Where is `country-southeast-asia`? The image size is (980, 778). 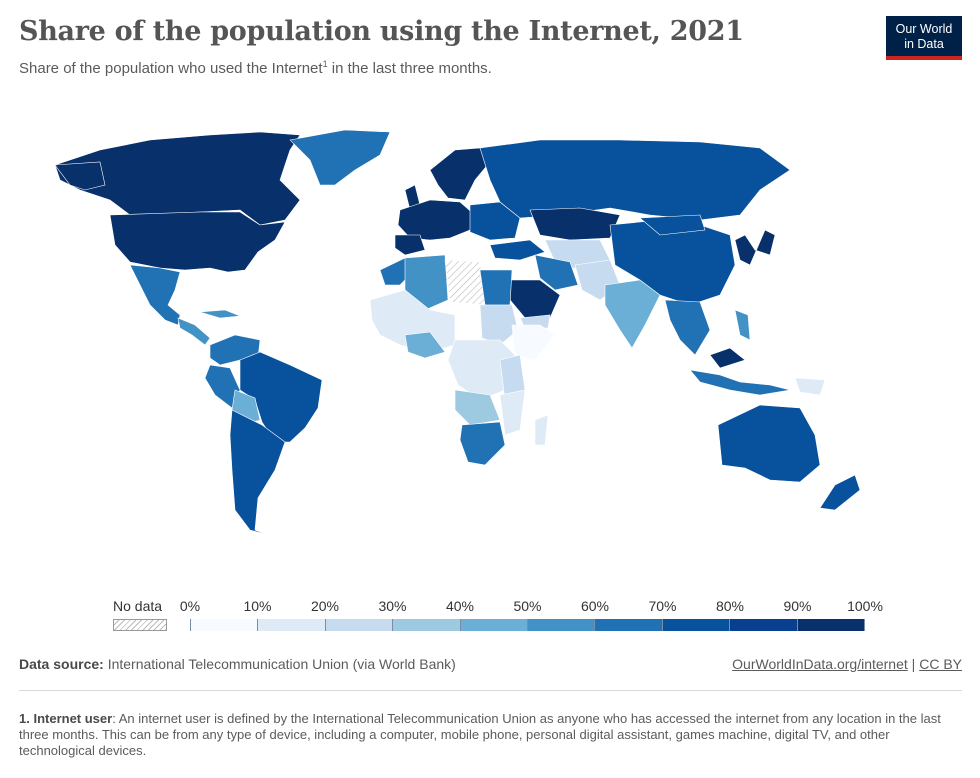
country-southeast-asia is located at coordinates (687, 327).